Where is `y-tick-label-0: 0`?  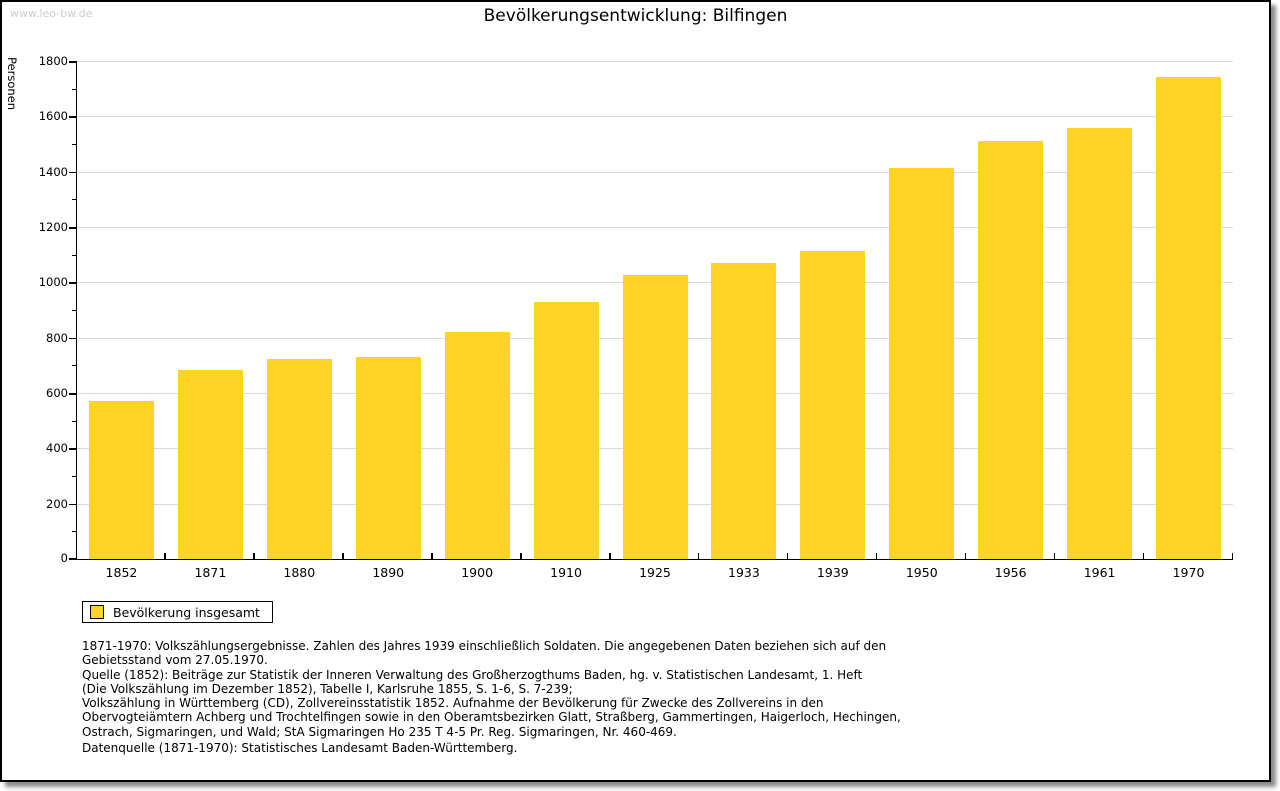 y-tick-label-0: 0 is located at coordinates (64, 558).